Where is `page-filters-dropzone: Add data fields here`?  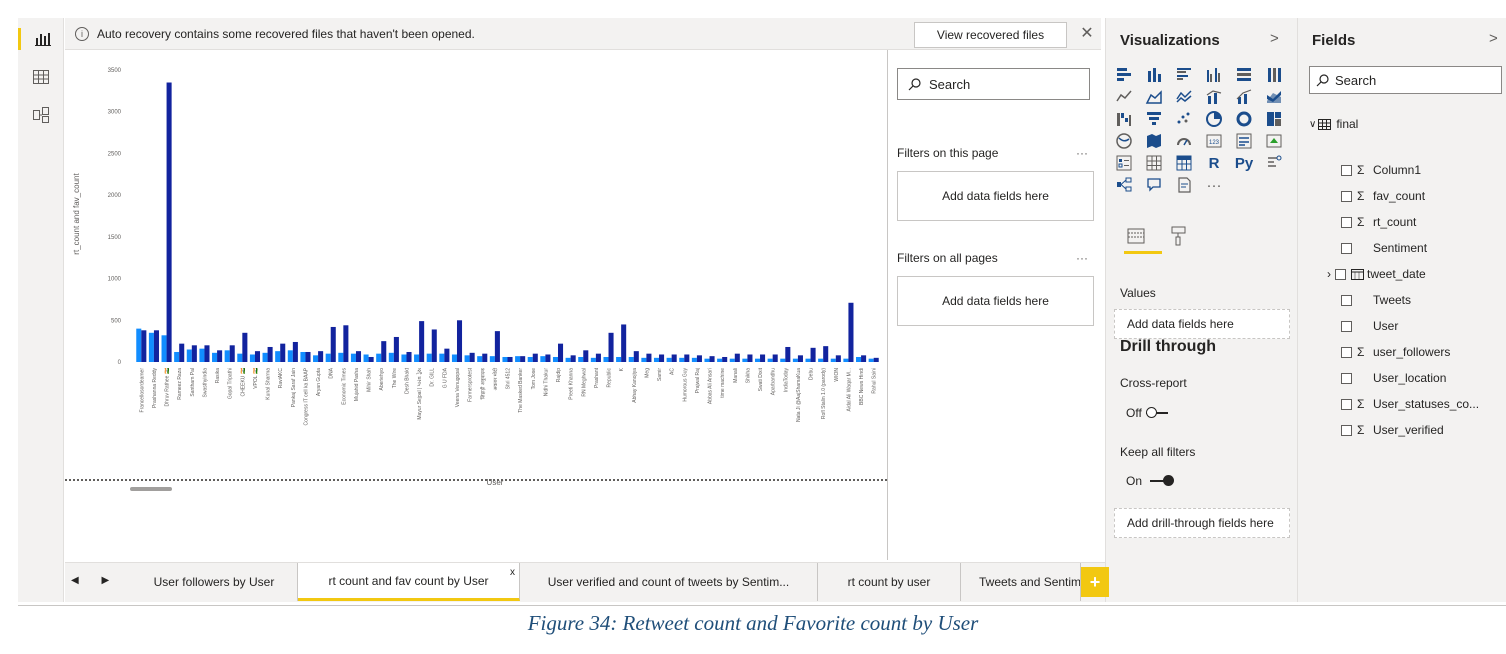 page-filters-dropzone: Add data fields here is located at coordinates (995, 196).